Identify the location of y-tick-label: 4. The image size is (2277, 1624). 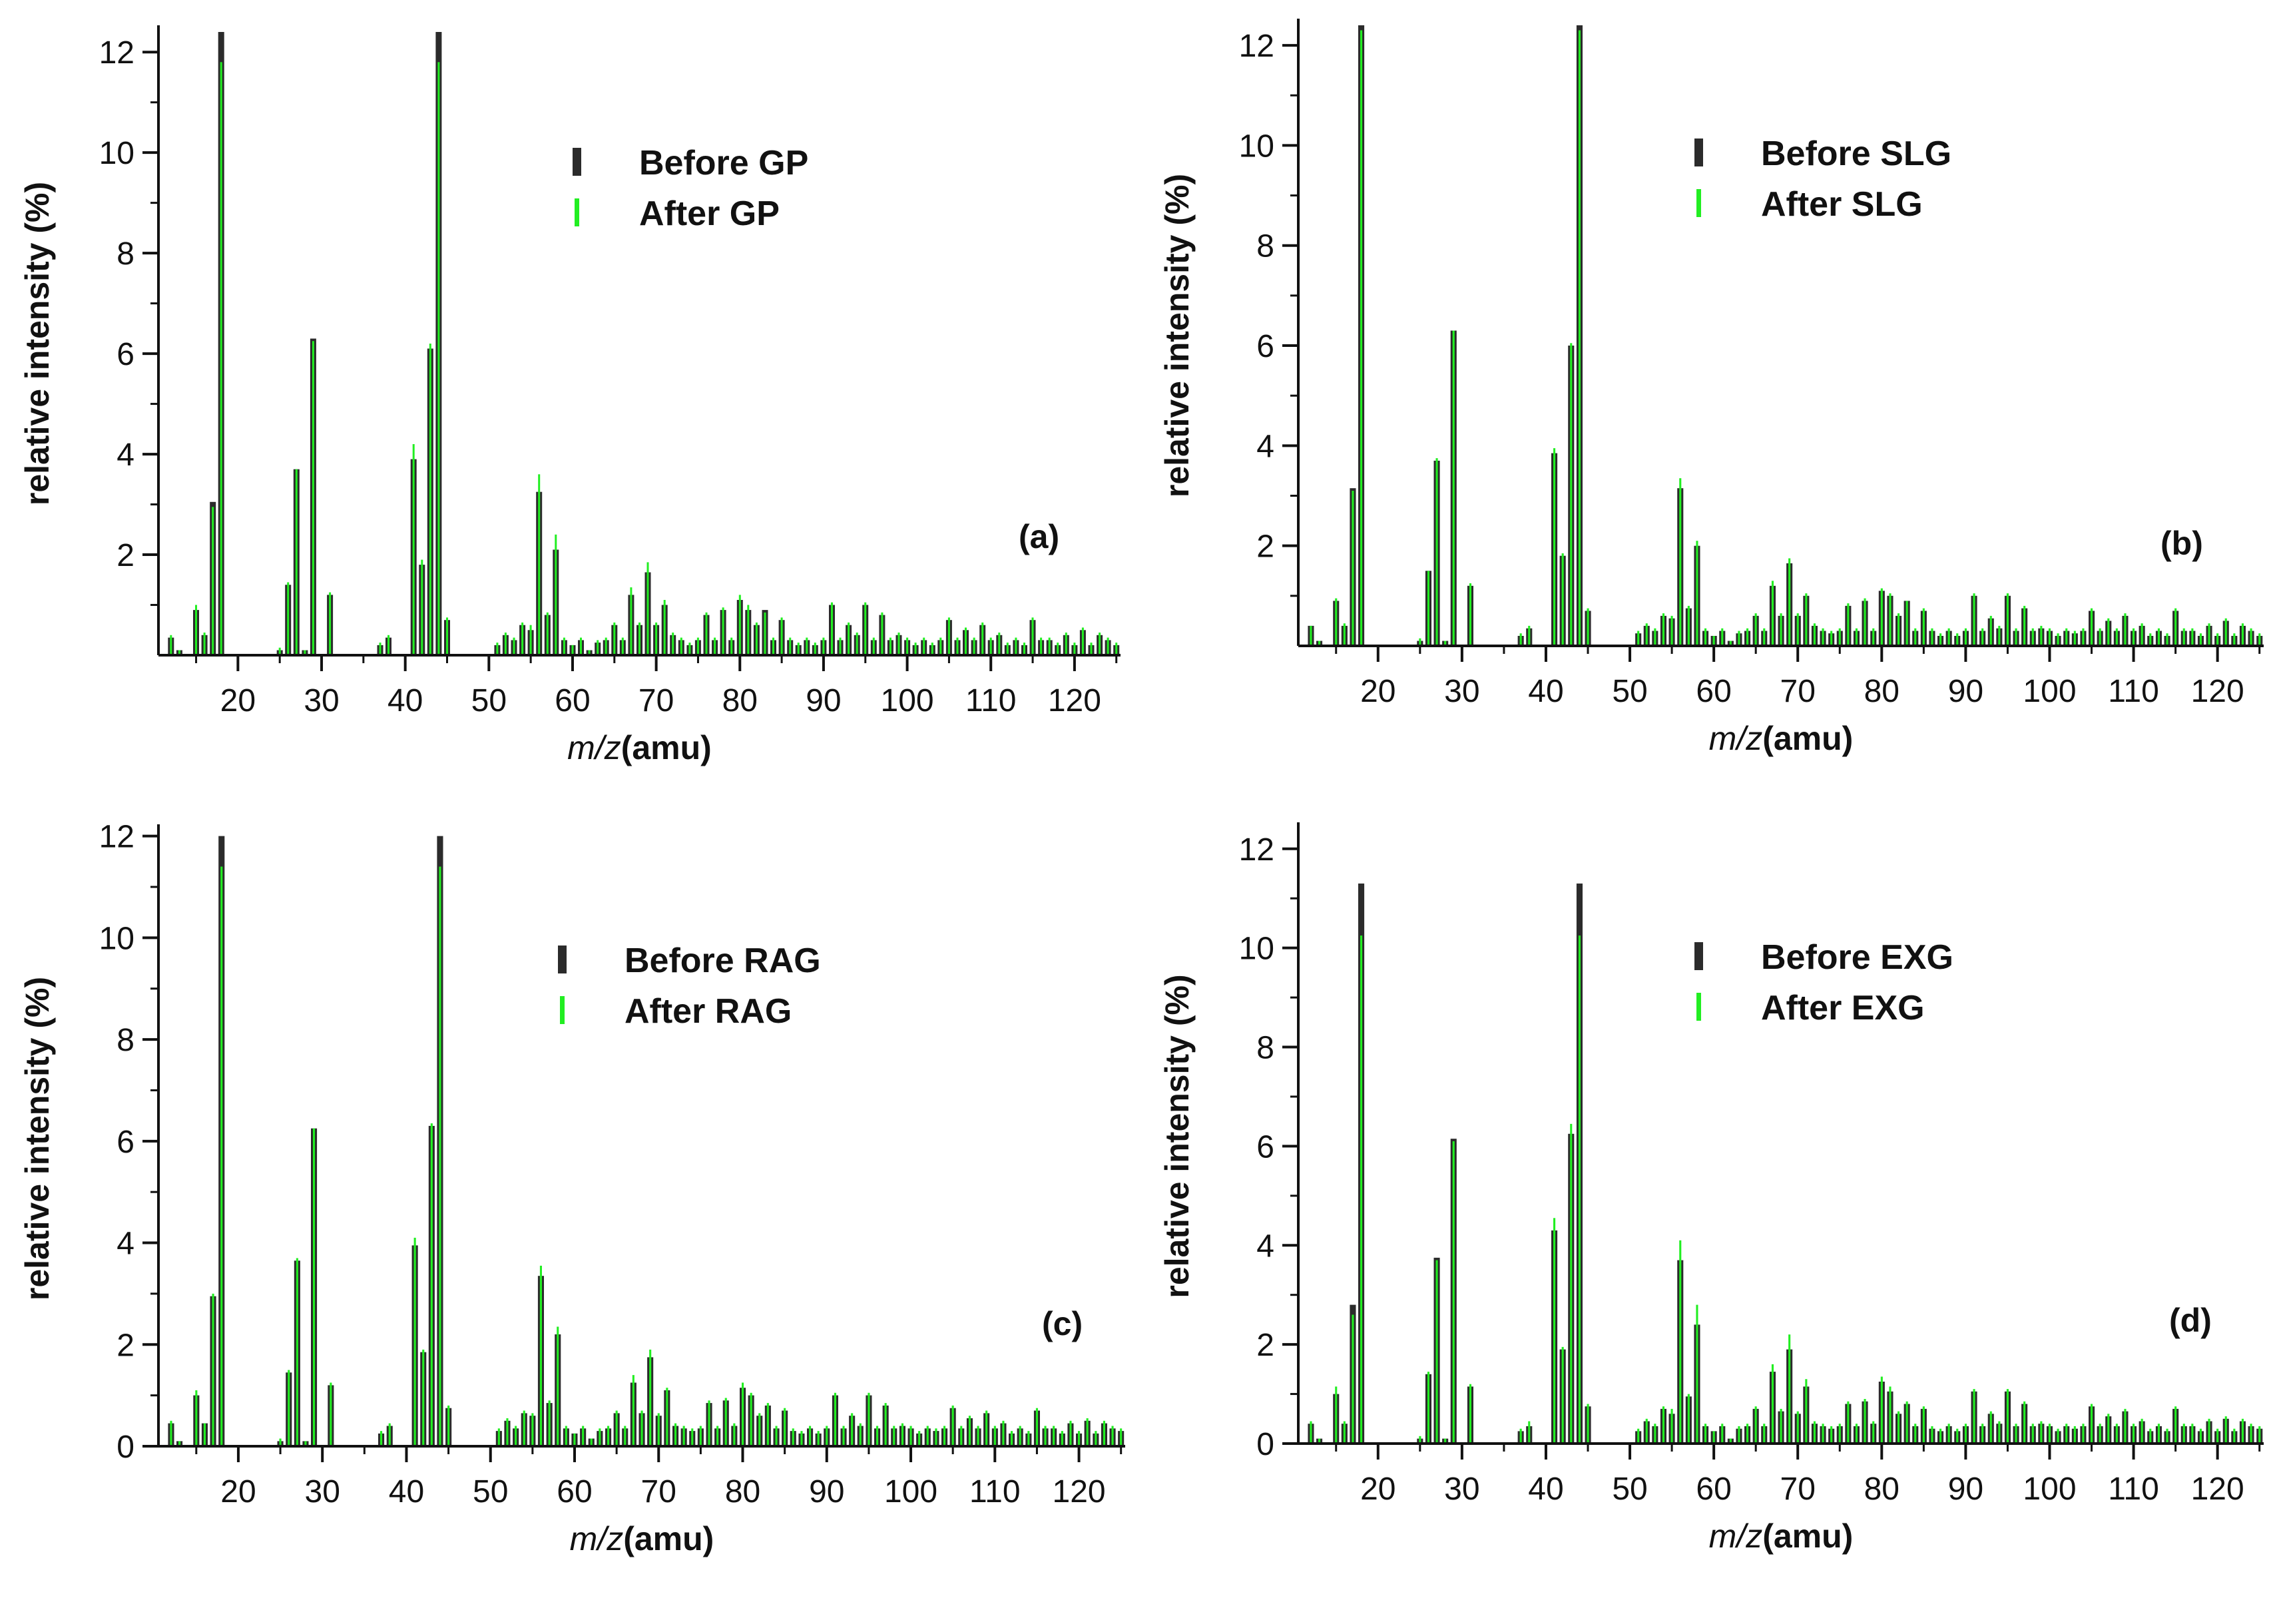
(1265, 446).